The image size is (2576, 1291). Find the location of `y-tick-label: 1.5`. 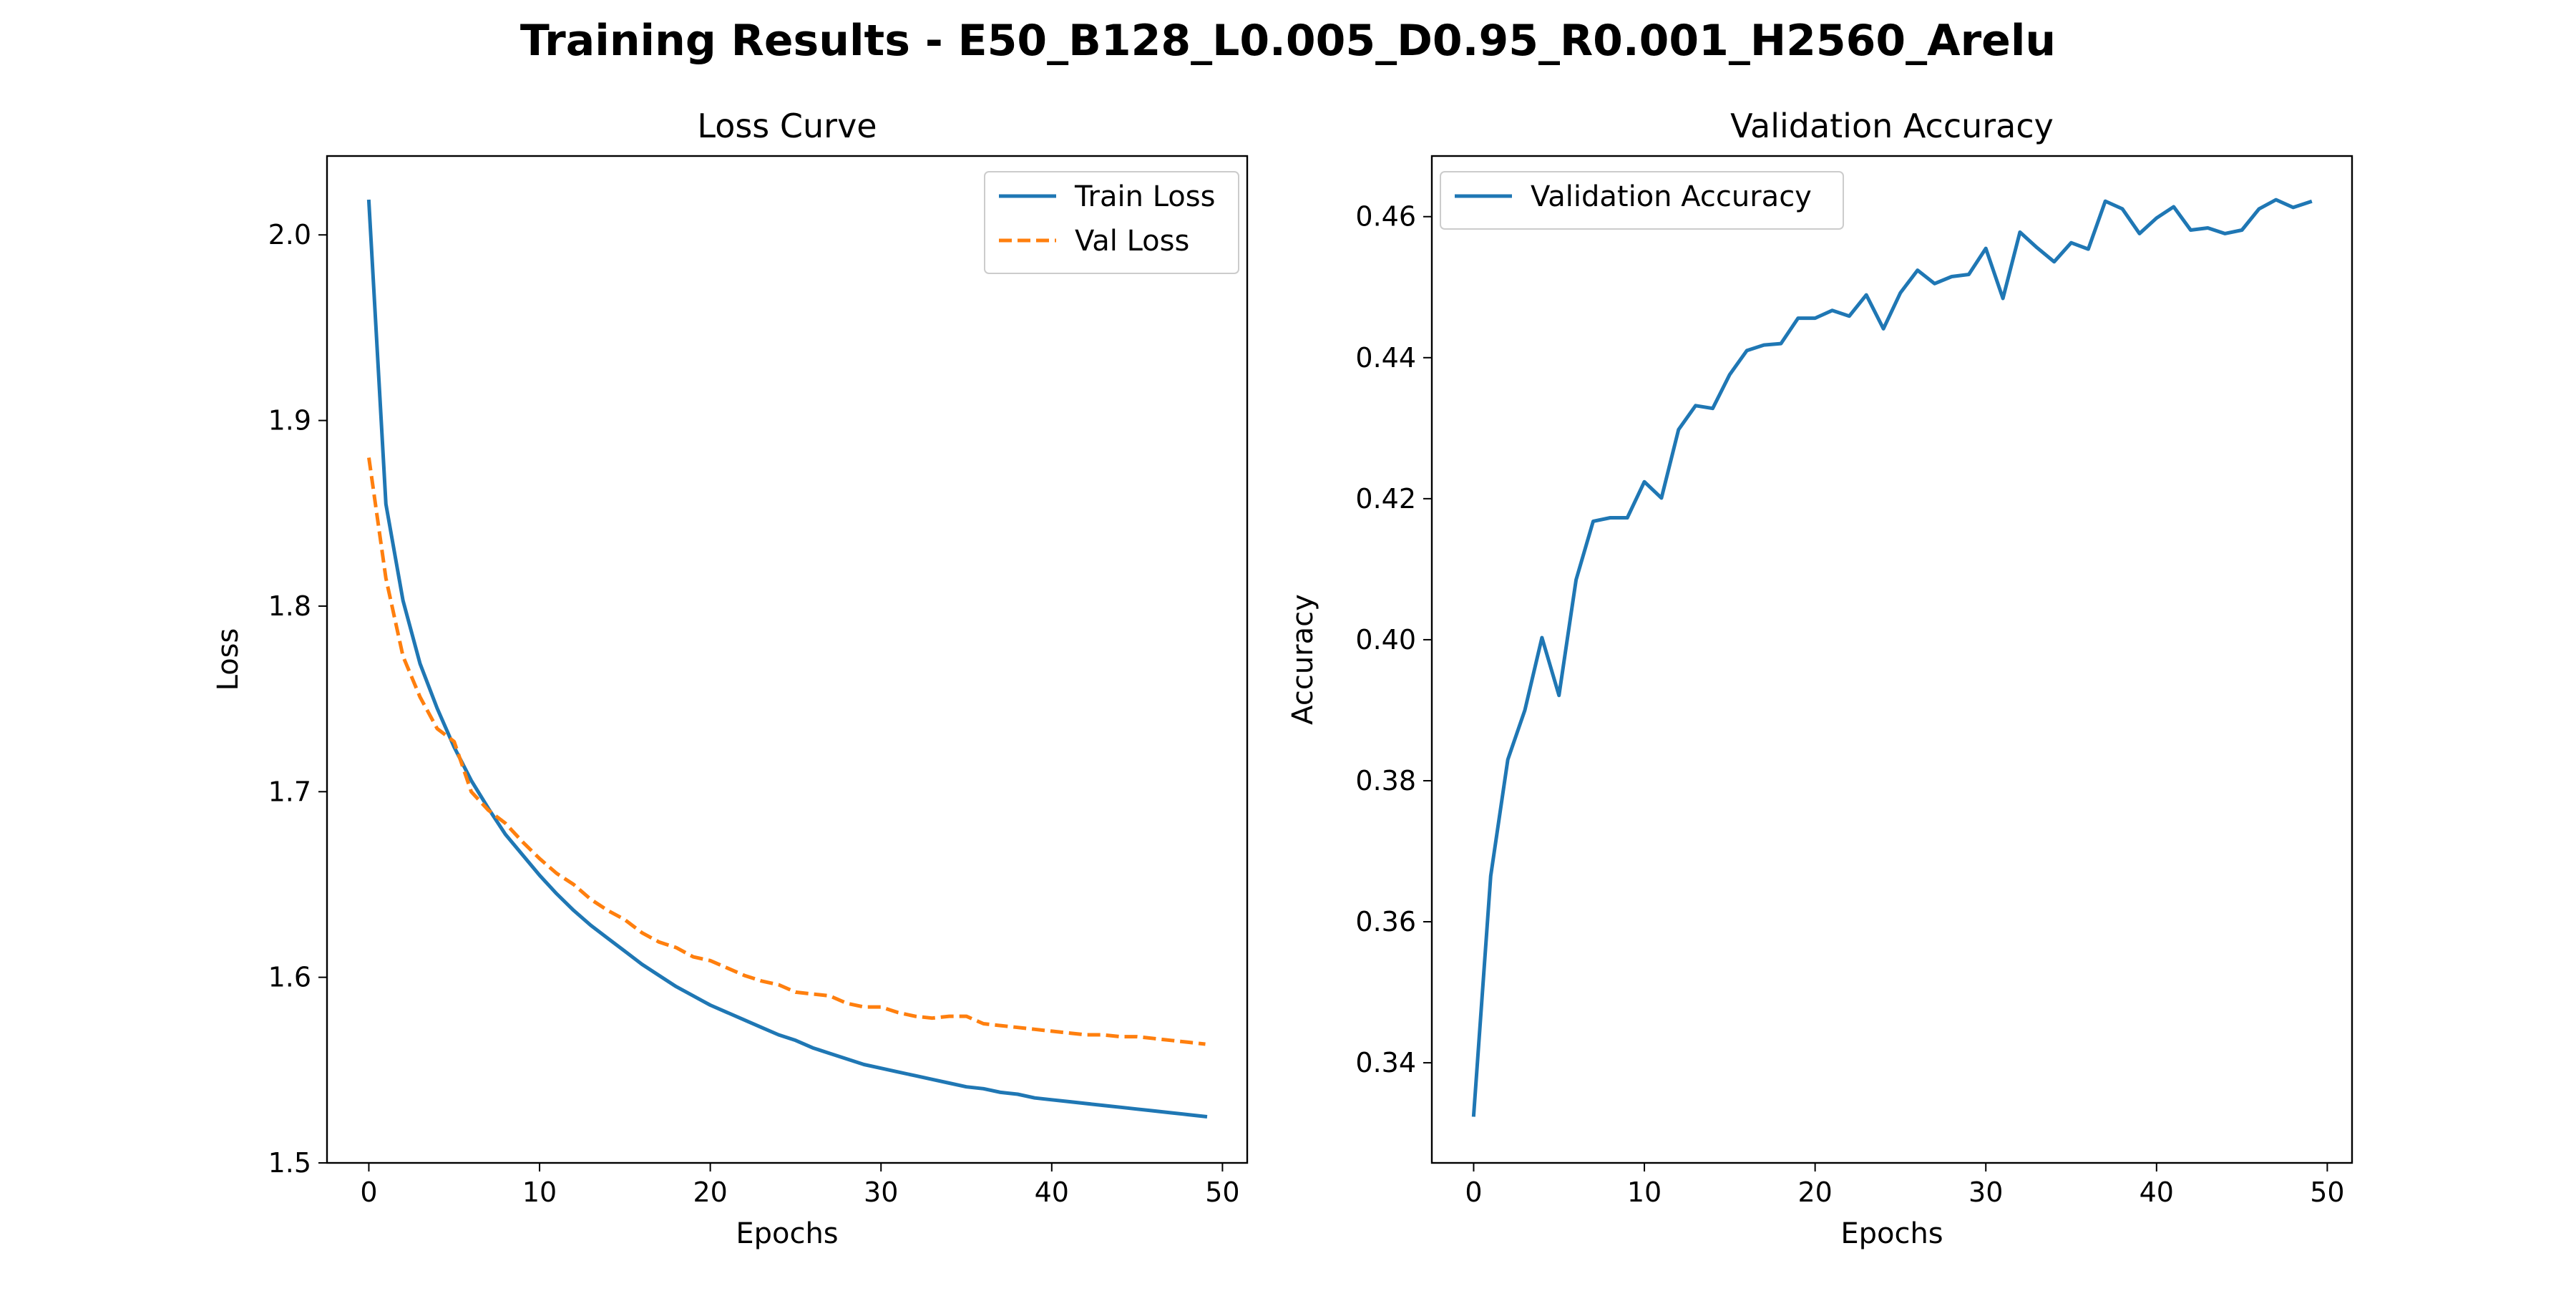

y-tick-label: 1.5 is located at coordinates (289, 1163).